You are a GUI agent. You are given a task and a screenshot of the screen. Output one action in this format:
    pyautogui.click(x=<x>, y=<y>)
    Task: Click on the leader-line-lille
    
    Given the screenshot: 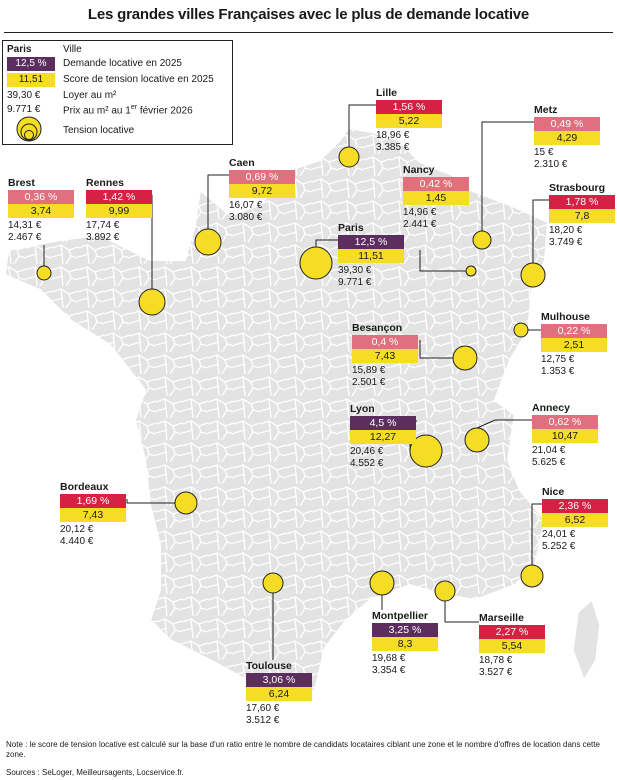 What is the action you would take?
    pyautogui.click(x=362, y=125)
    